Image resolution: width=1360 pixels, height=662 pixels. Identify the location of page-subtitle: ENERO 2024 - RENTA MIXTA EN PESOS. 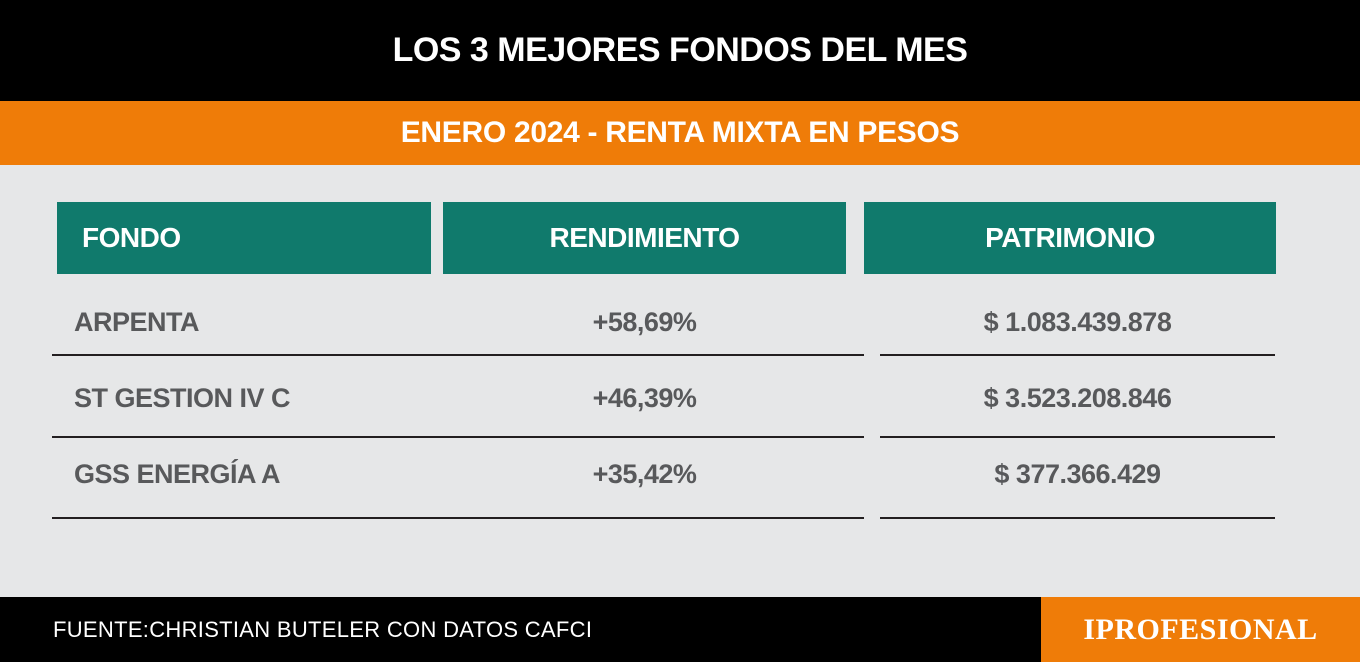
(680, 132).